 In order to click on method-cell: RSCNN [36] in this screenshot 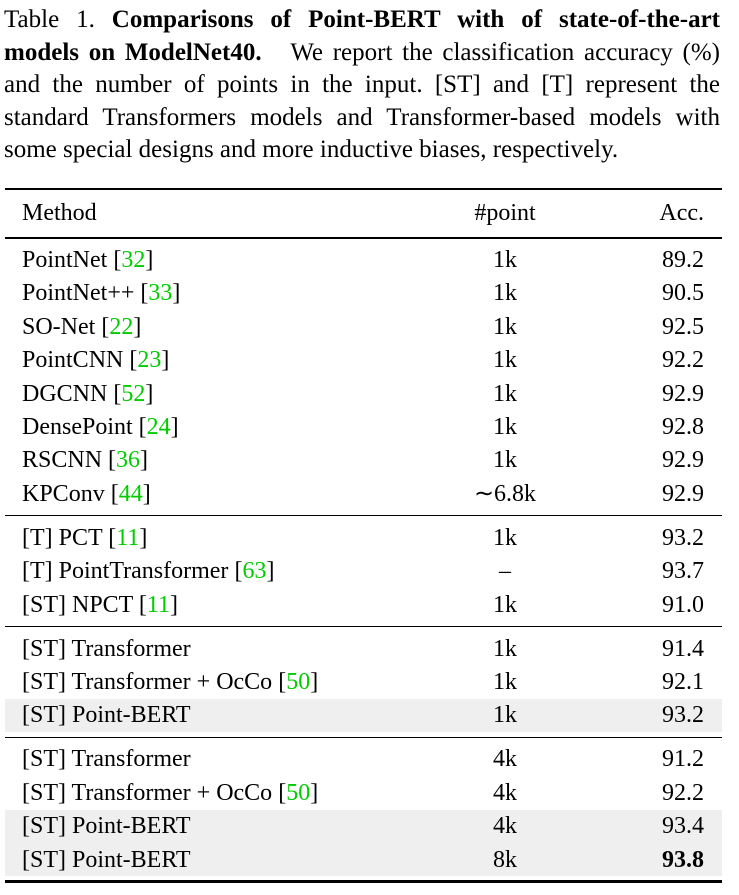, I will do `click(85, 460)`.